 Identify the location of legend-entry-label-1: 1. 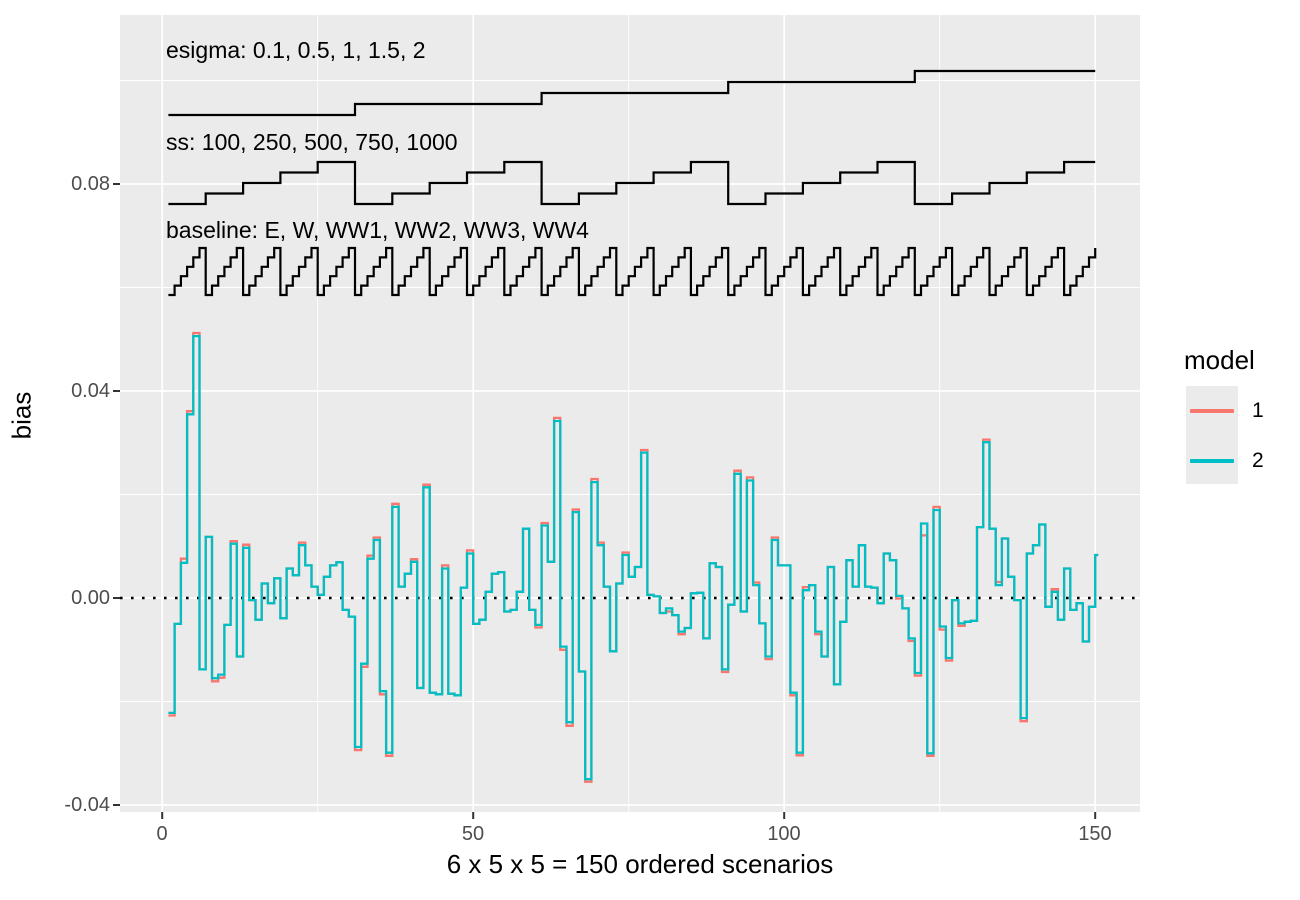
(1258, 410).